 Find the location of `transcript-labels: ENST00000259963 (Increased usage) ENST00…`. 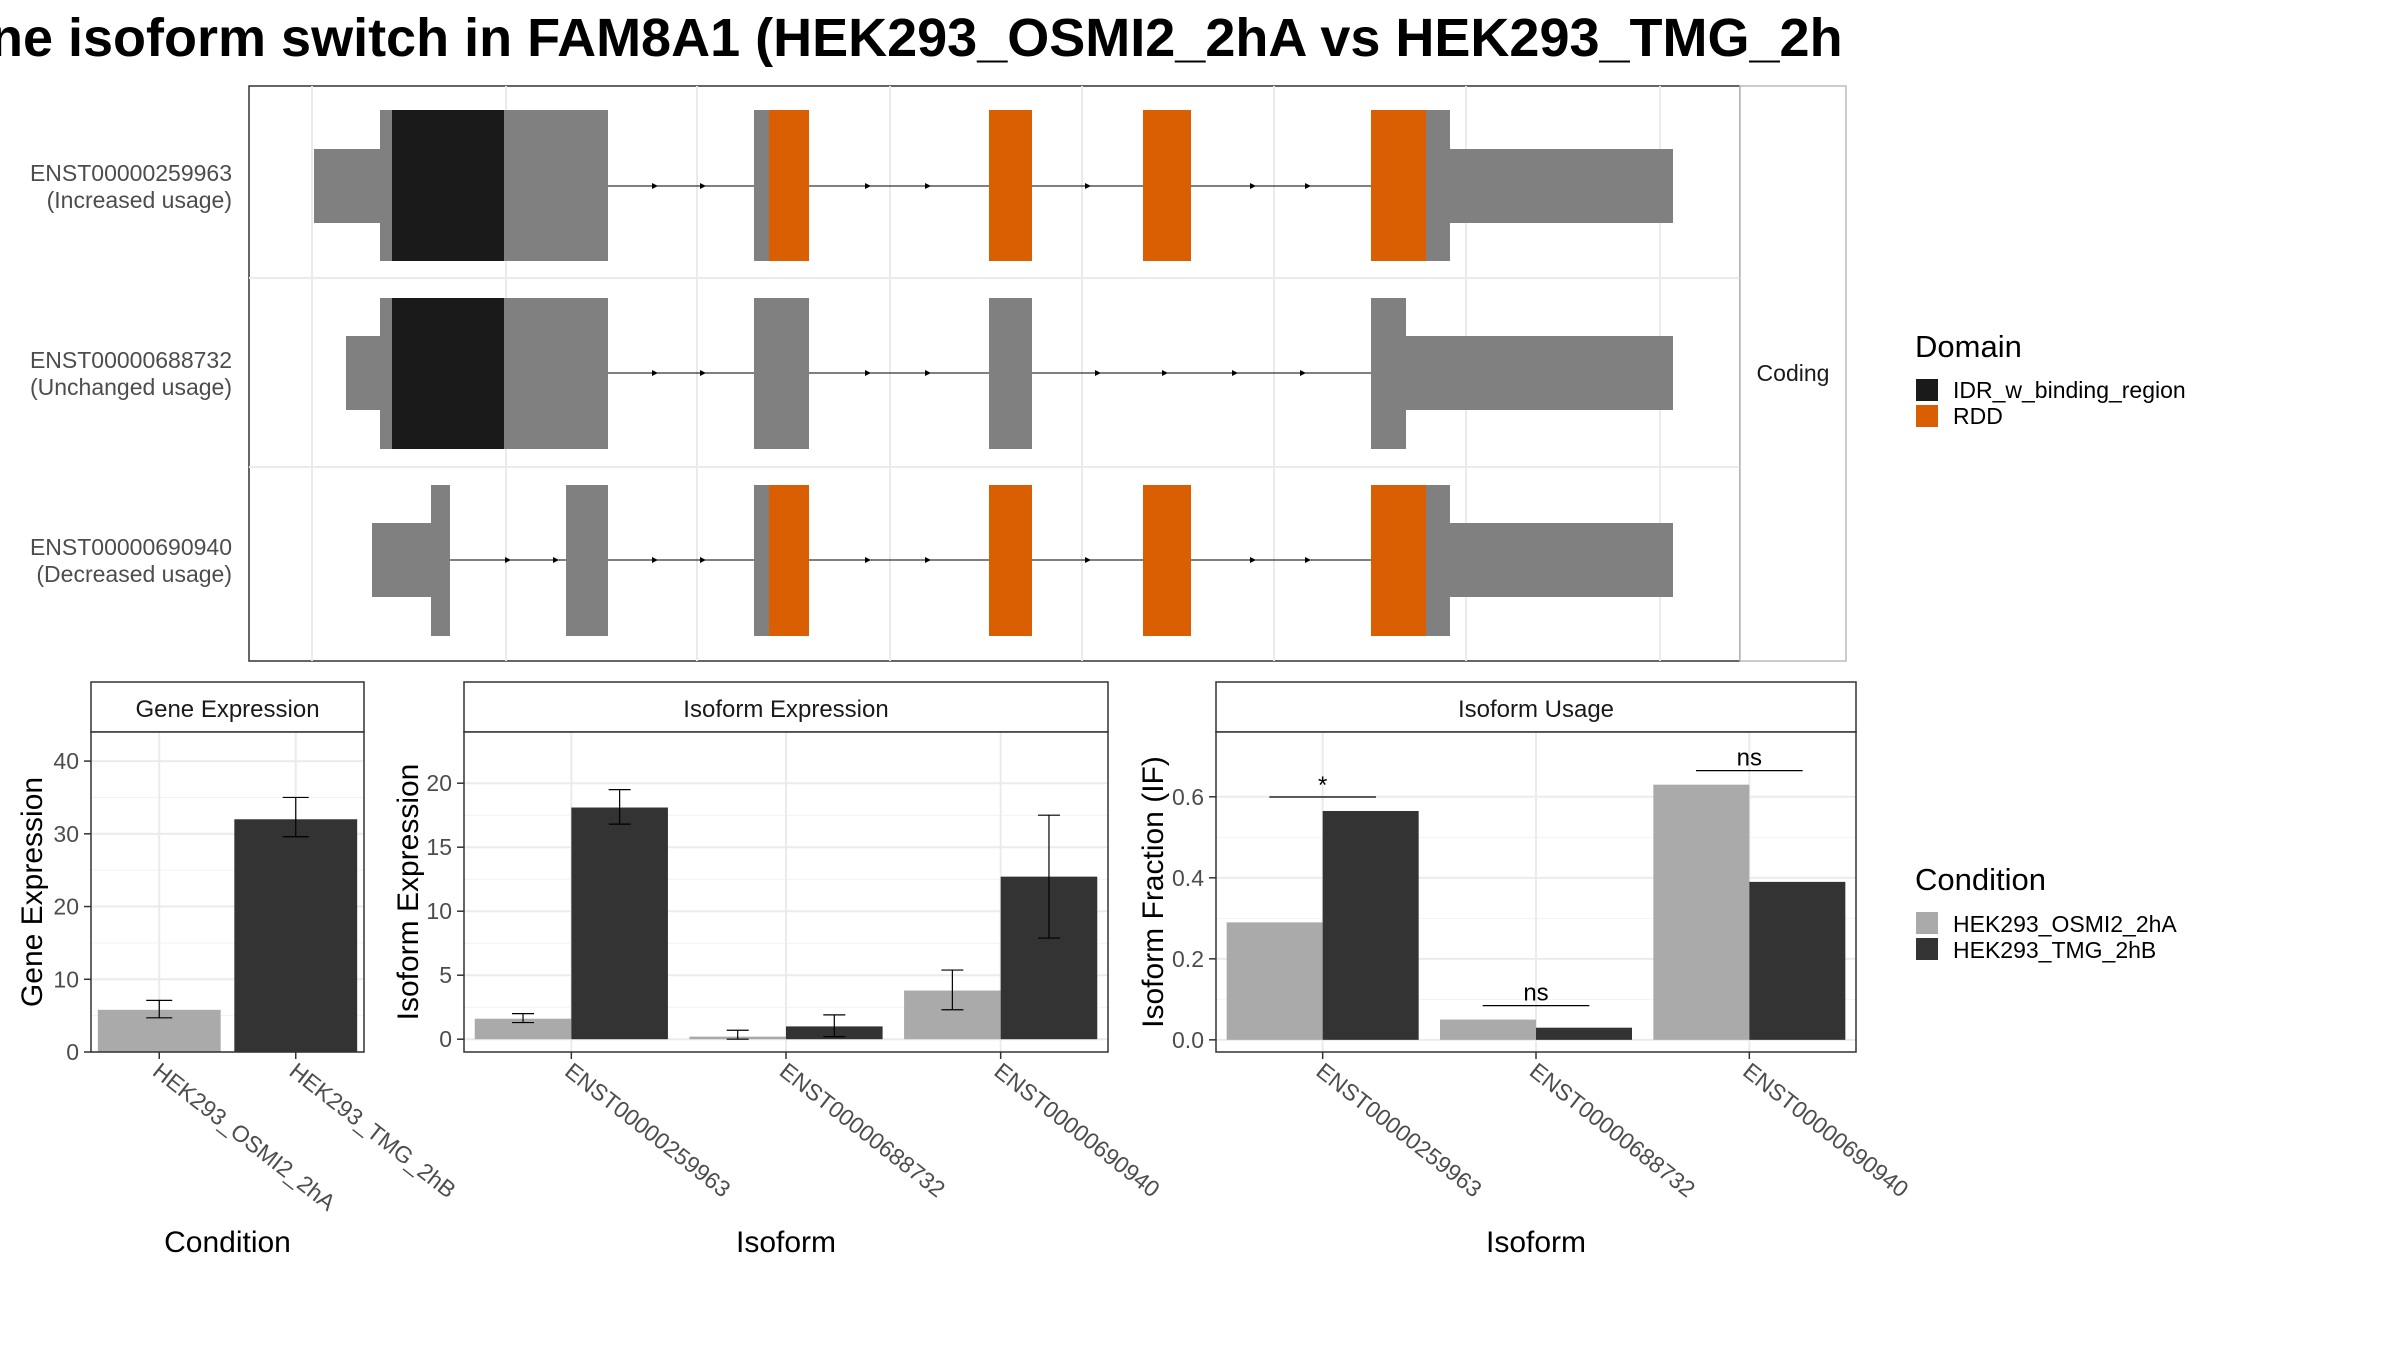

transcript-labels: ENST00000259963 (Increased usage) ENST00… is located at coordinates (131, 373).